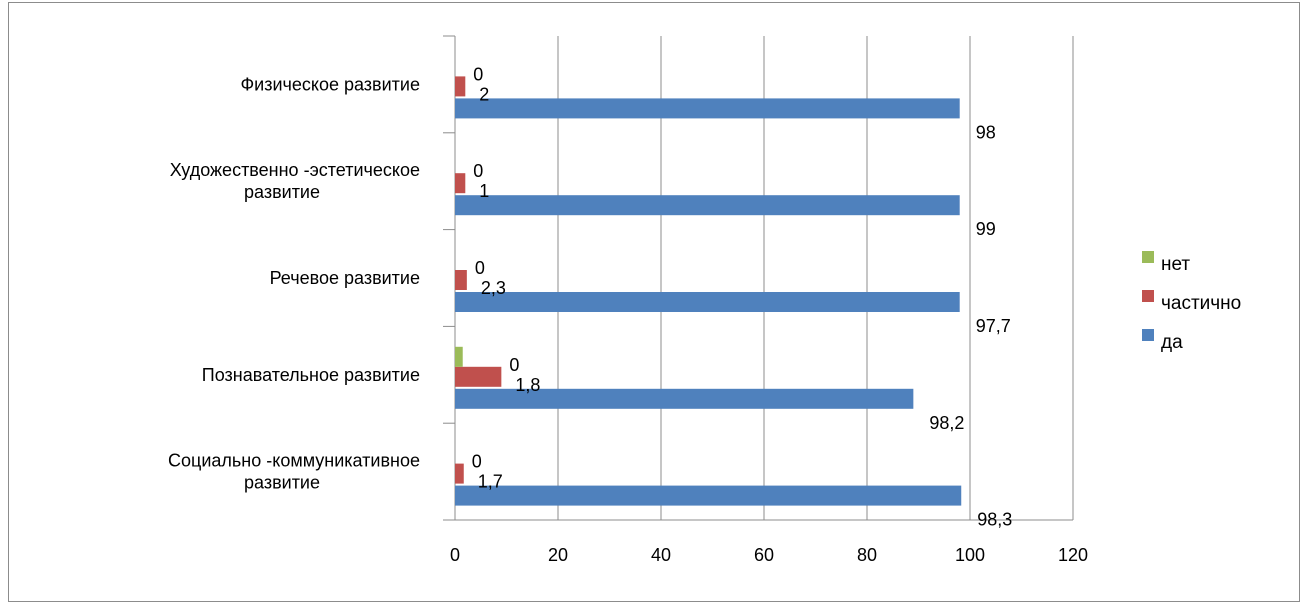 The image size is (1304, 602). Describe the element at coordinates (527, 385) in the screenshot. I see `data-label-chastichno: 1,8` at that location.